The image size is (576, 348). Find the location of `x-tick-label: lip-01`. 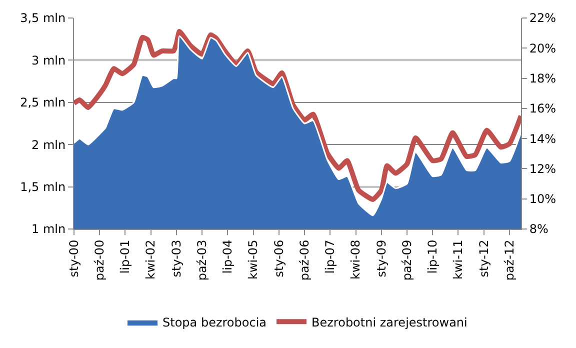

x-tick-label: lip-01 is located at coordinates (125, 257).